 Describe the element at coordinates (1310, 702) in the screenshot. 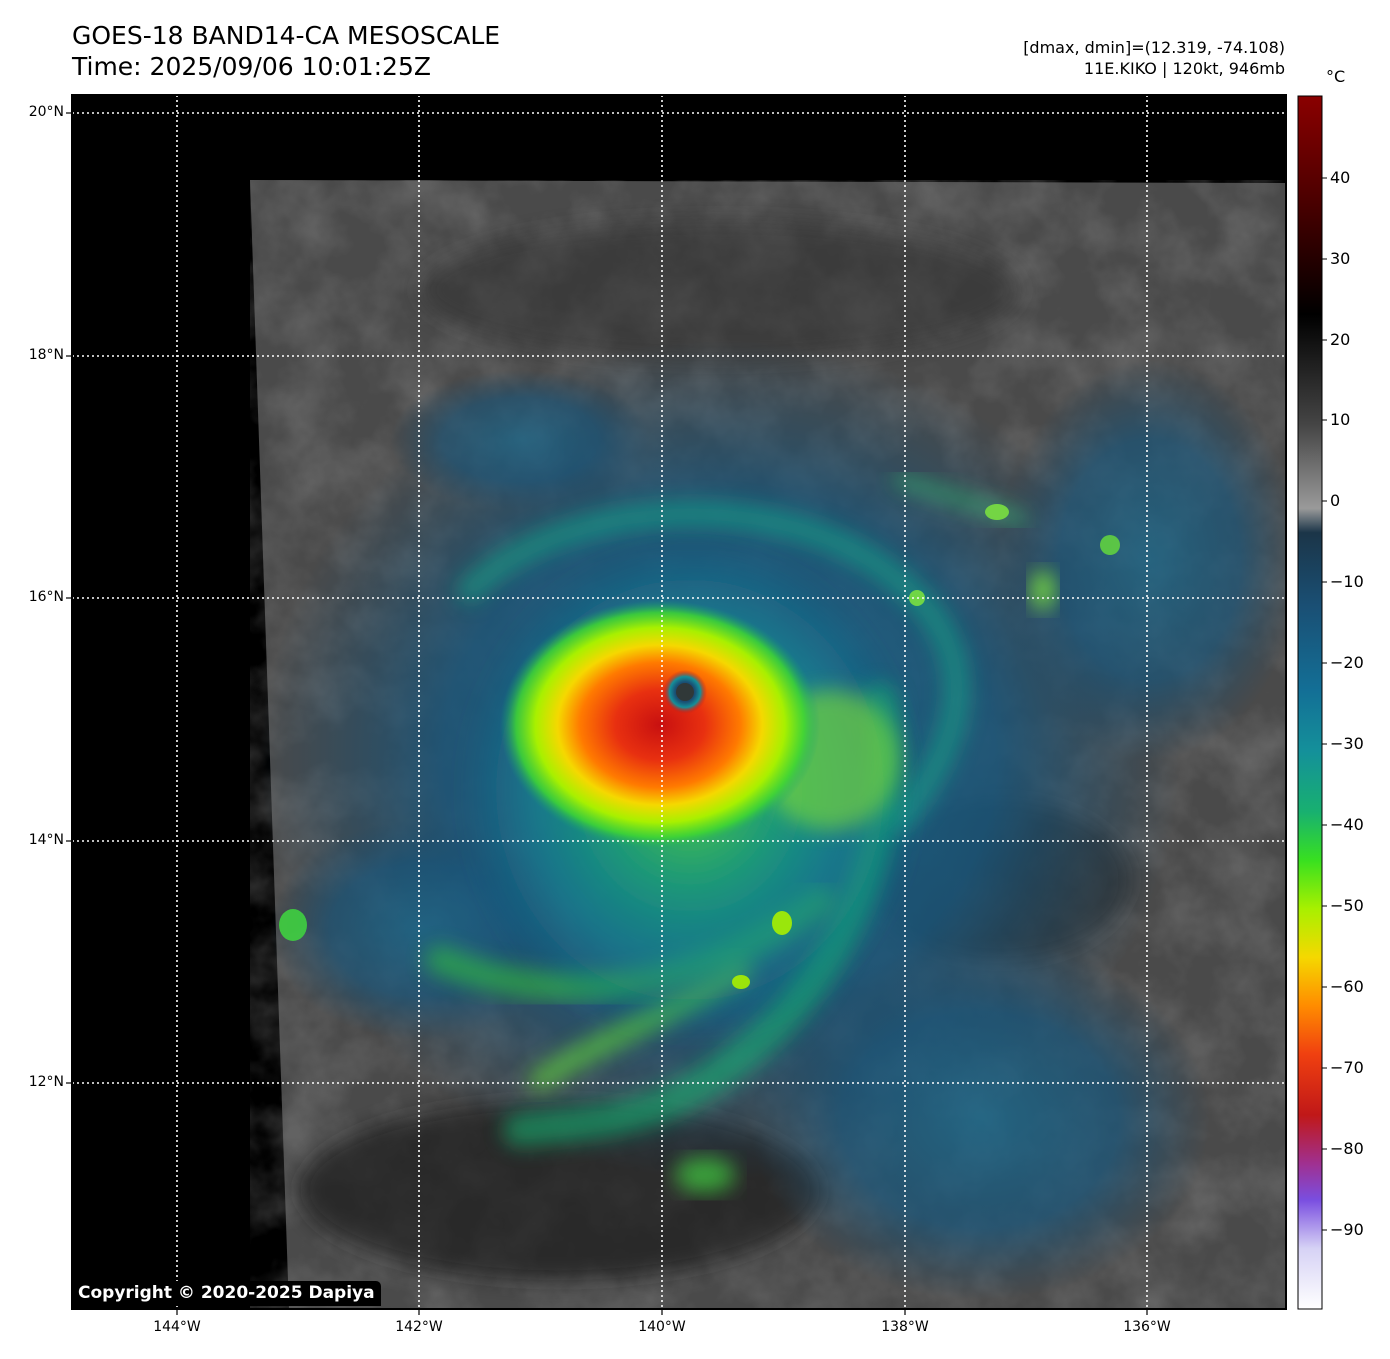

I see `colorbar` at that location.